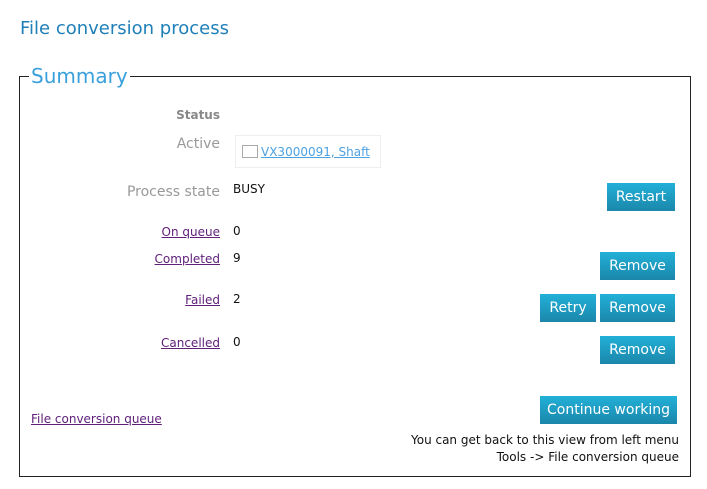 This screenshot has width=707, height=489. What do you see at coordinates (173, 192) in the screenshot?
I see `process-state-label: Process state` at bounding box center [173, 192].